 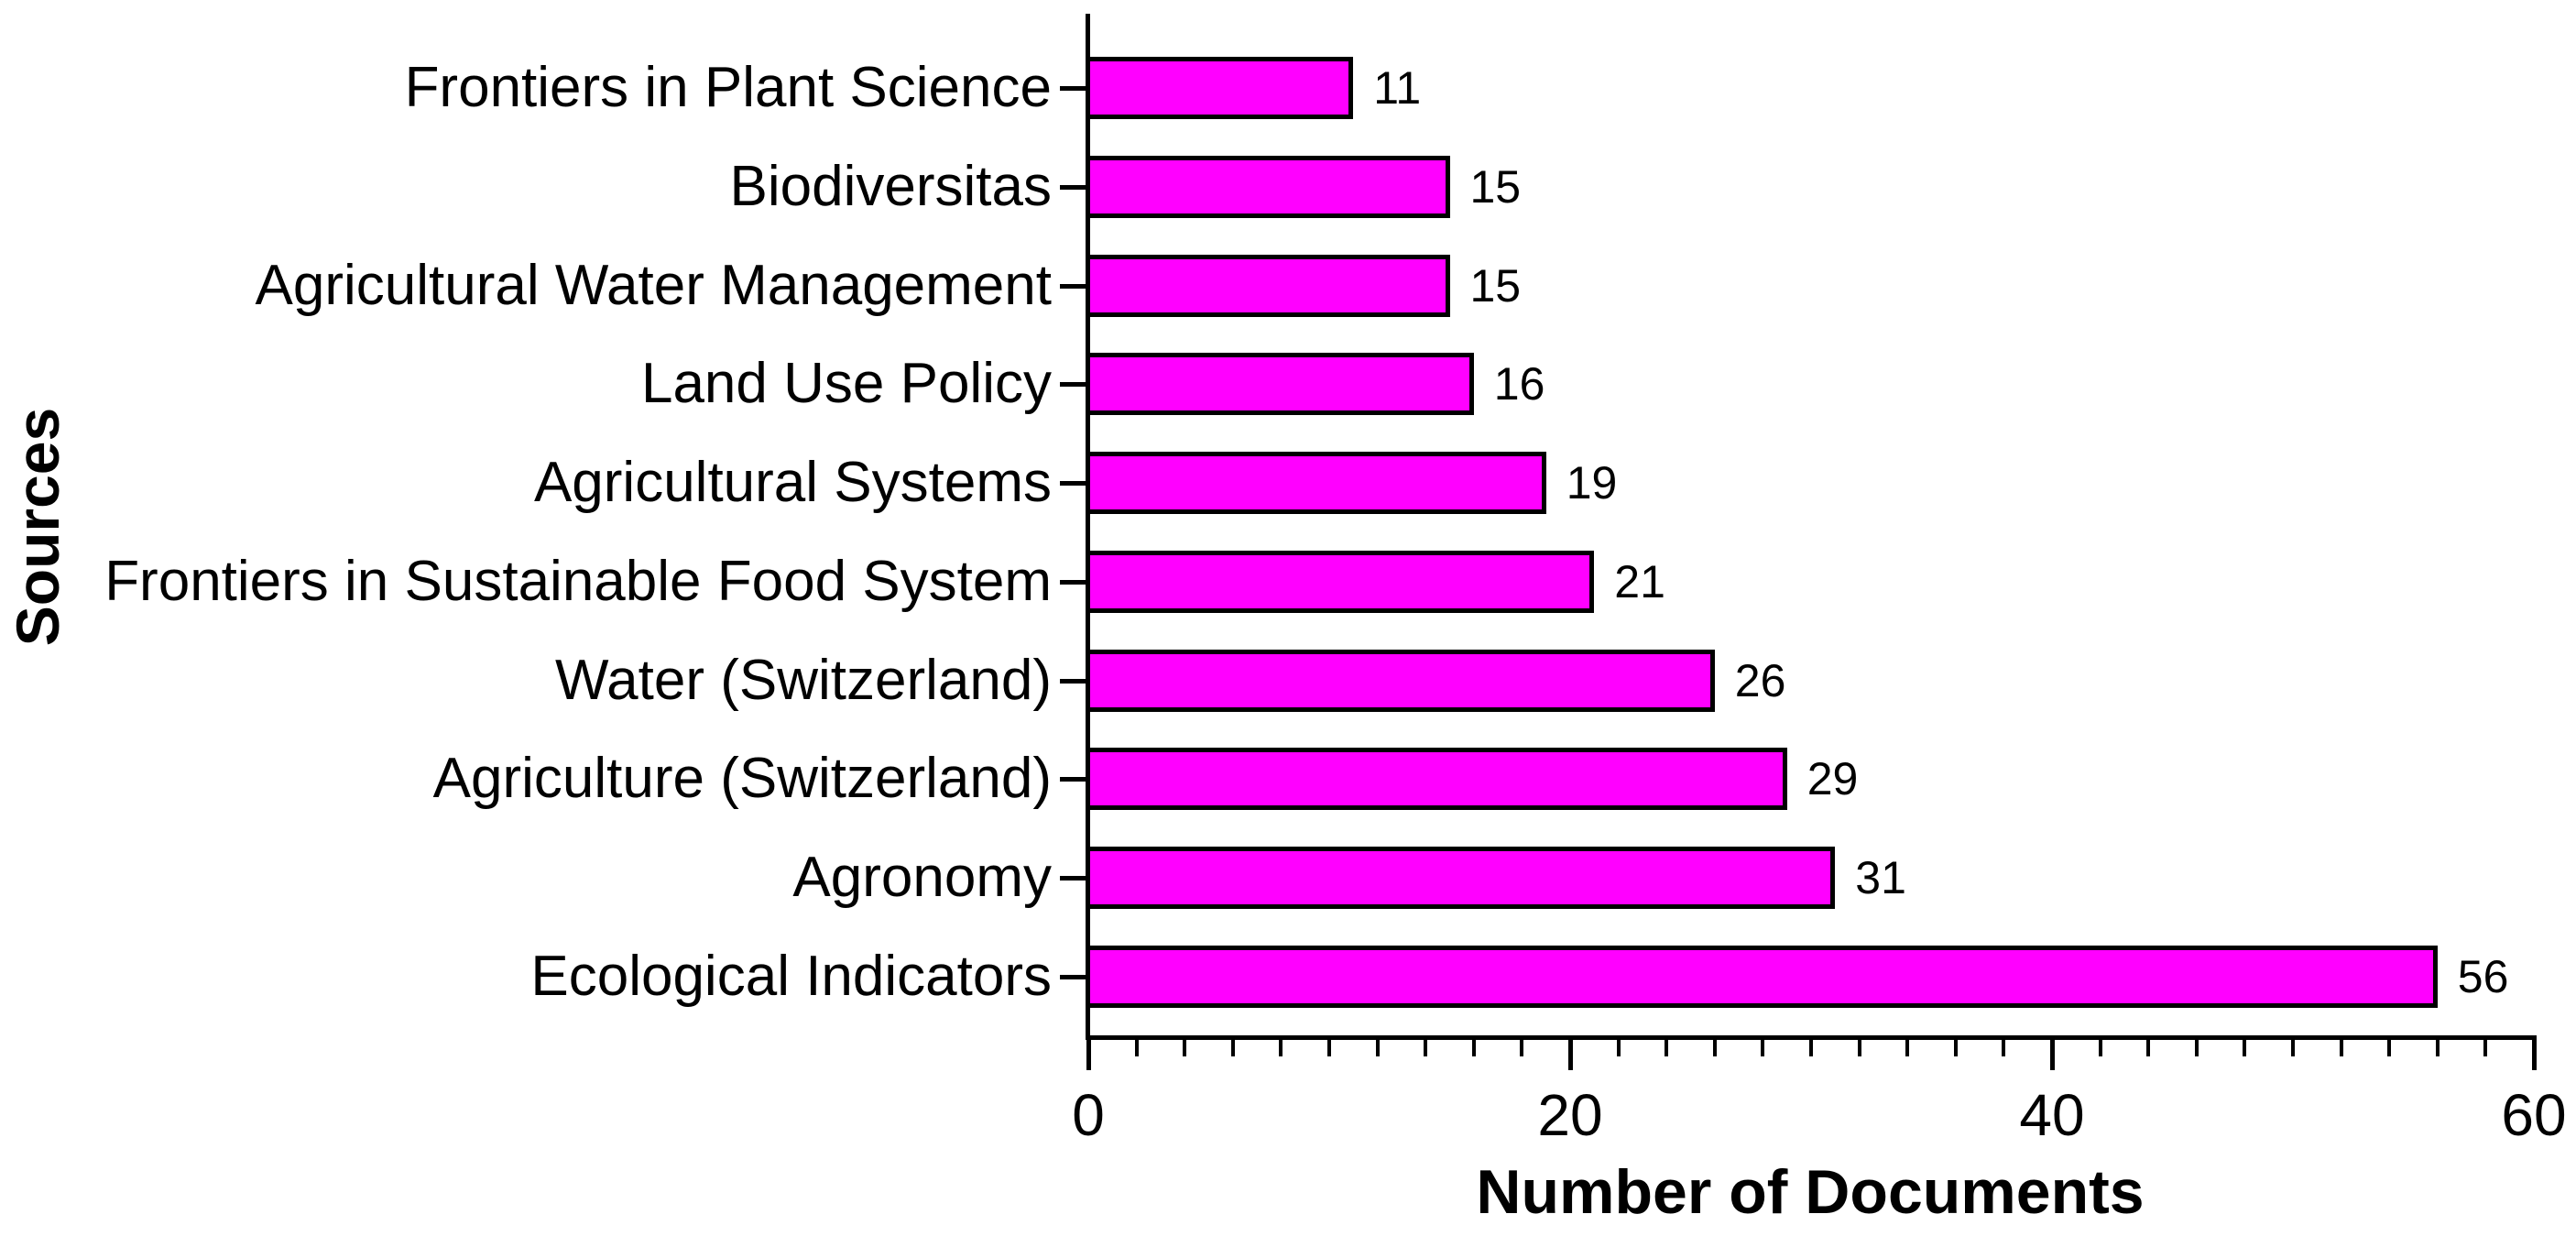 What do you see at coordinates (2534, 1115) in the screenshot?
I see `x-tick-label: 60` at bounding box center [2534, 1115].